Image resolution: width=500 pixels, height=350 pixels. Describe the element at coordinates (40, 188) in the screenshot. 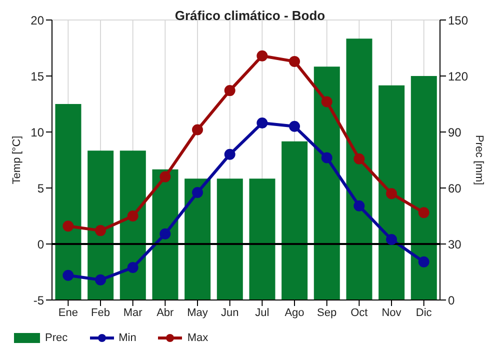

I see `y-tick-label: 5` at that location.